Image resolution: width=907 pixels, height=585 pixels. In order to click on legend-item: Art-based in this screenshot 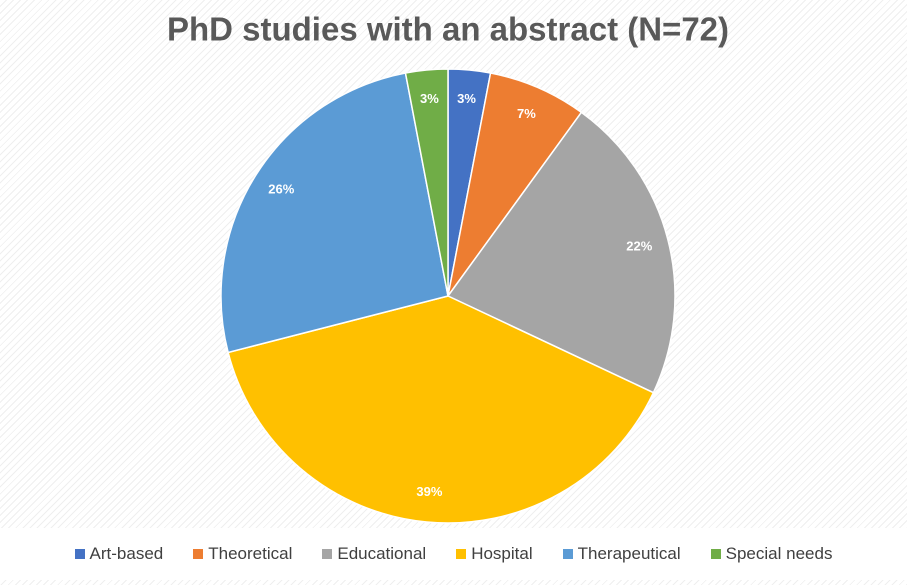, I will do `click(119, 554)`.